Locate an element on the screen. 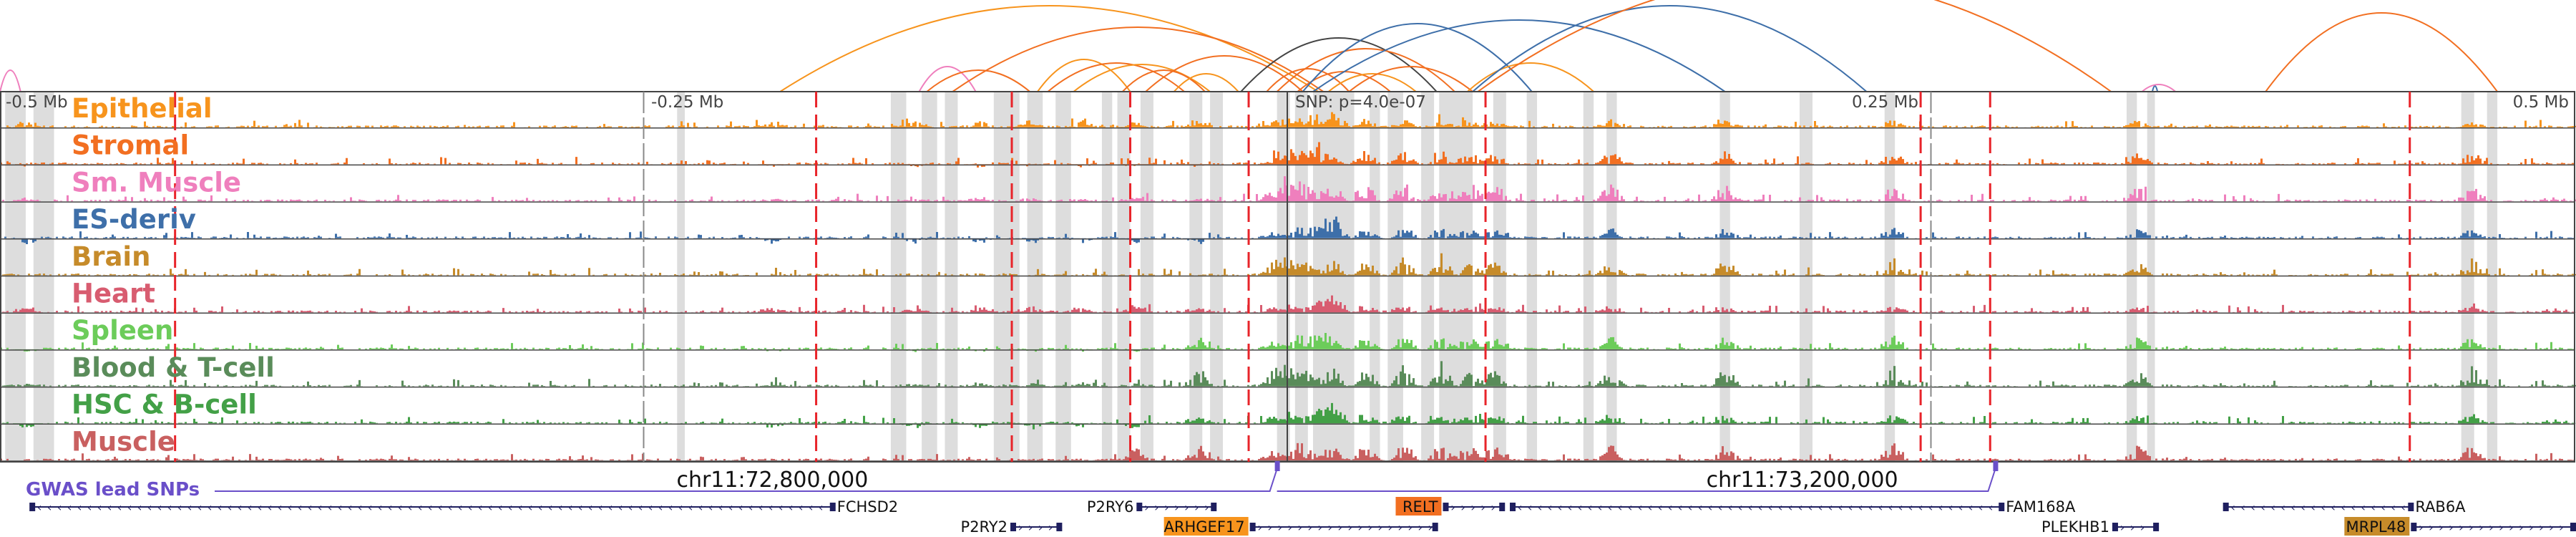  gene-label: RELT is located at coordinates (1420, 507).